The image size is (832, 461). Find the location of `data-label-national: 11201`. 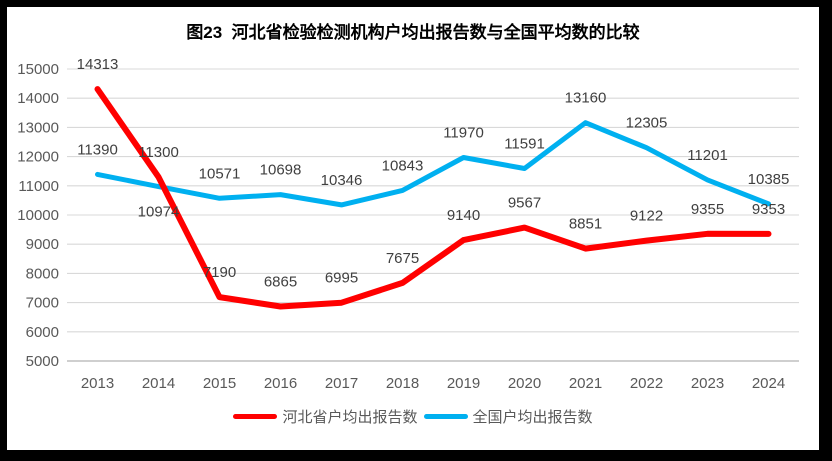

data-label-national: 11201 is located at coordinates (707, 155).